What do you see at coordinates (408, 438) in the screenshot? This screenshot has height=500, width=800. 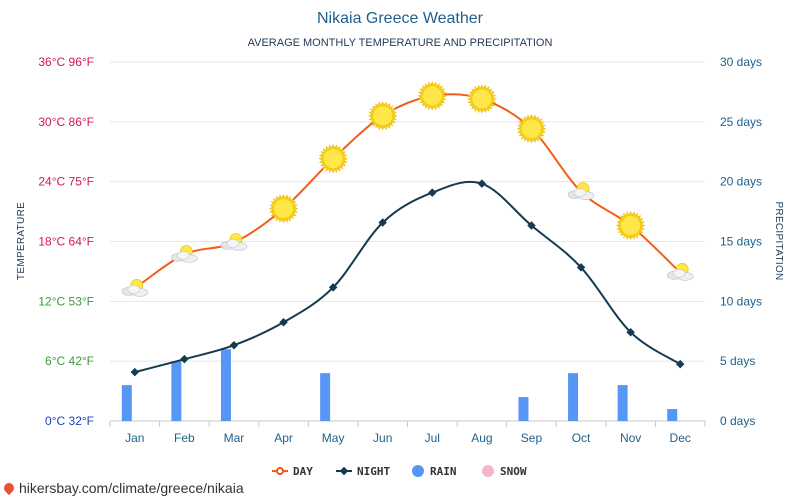 I see `x-axis-ticks: Jan Feb Mar Apr May Jun Jul Aug Sep Oct Nov Dec` at bounding box center [408, 438].